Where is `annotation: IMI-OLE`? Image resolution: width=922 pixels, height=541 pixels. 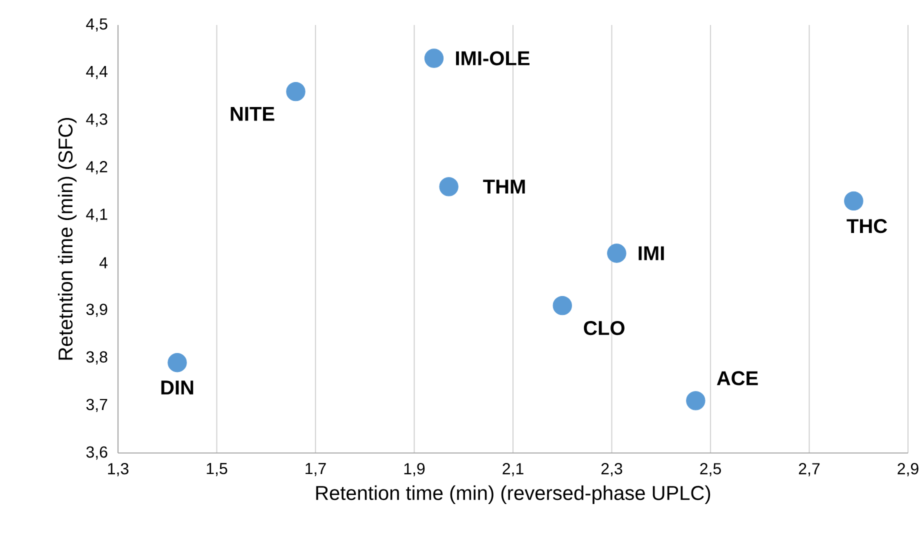 annotation: IMI-OLE is located at coordinates (493, 58).